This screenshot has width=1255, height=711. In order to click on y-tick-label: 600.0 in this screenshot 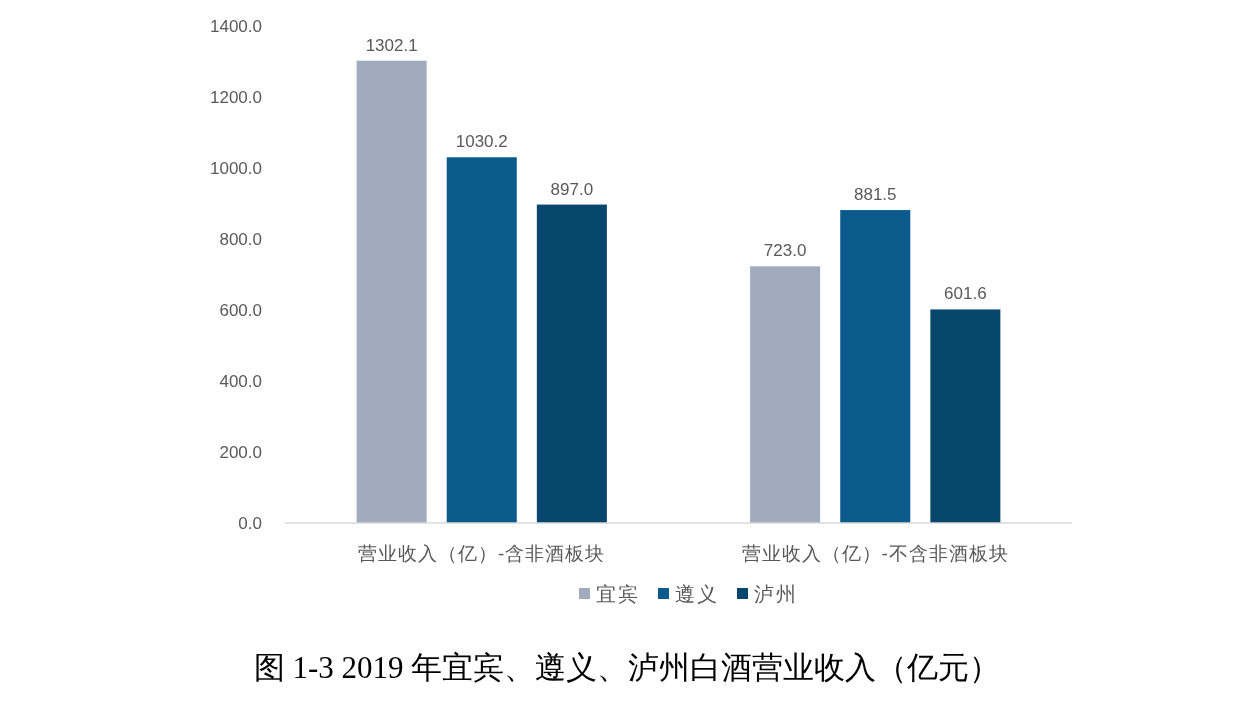, I will do `click(240, 310)`.